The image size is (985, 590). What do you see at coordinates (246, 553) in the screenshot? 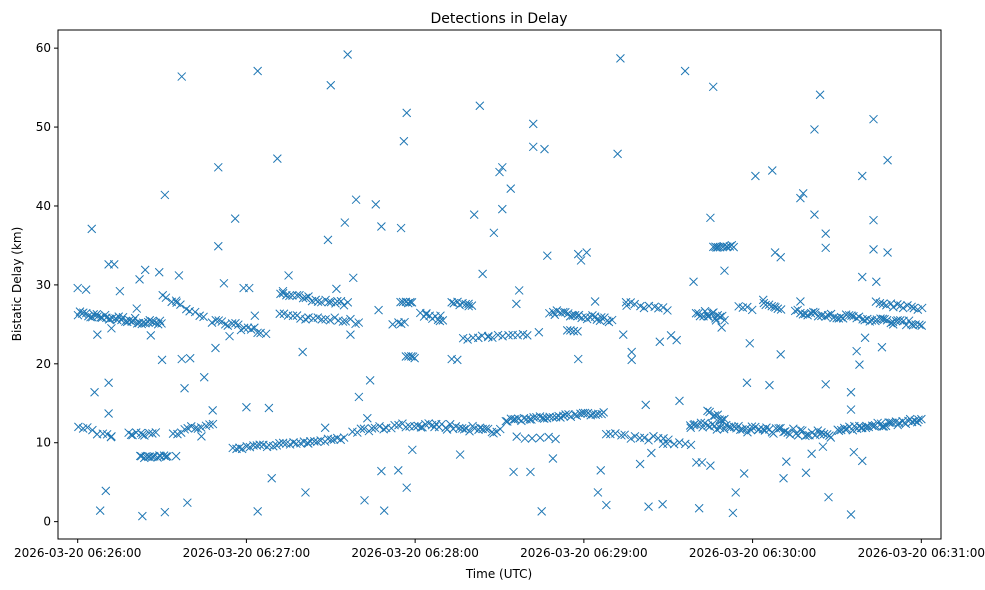
I see `x-tick-label: 2026-03-20 06:27:00` at bounding box center [246, 553].